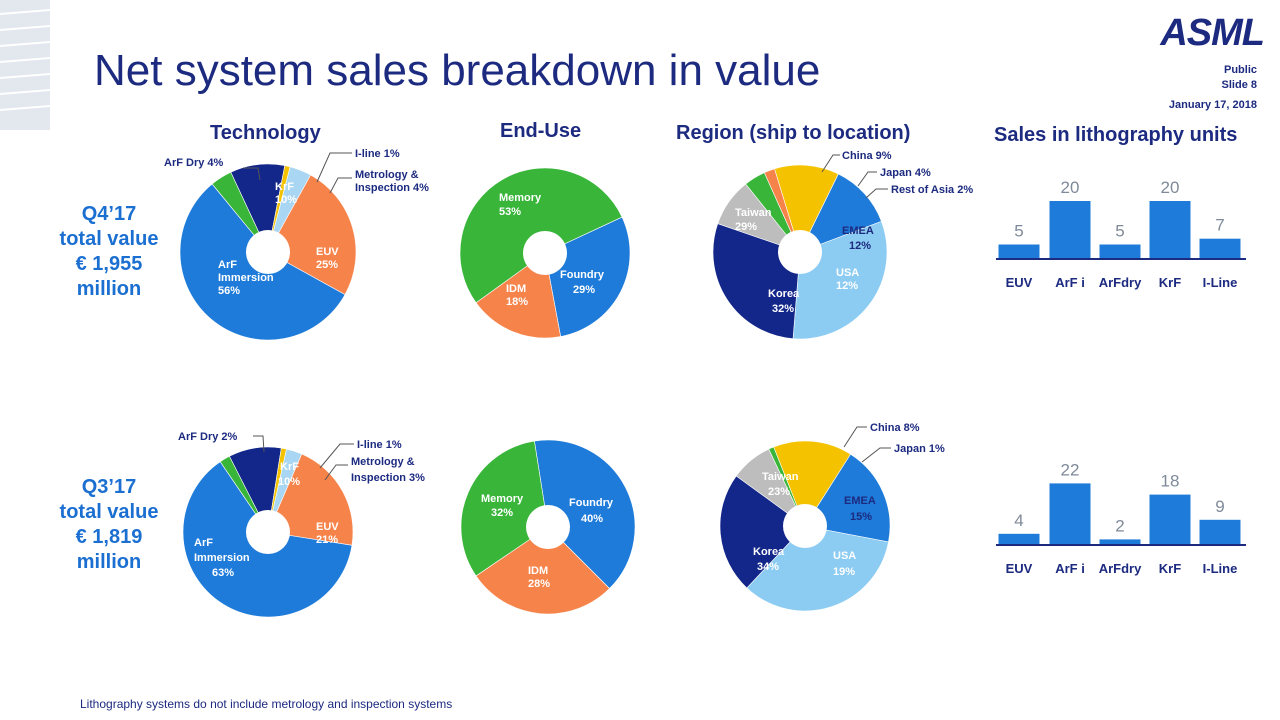 The width and height of the screenshot is (1280, 720). Describe the element at coordinates (1116, 135) in the screenshot. I see `header-sales-units: Sales in lithography units` at that location.